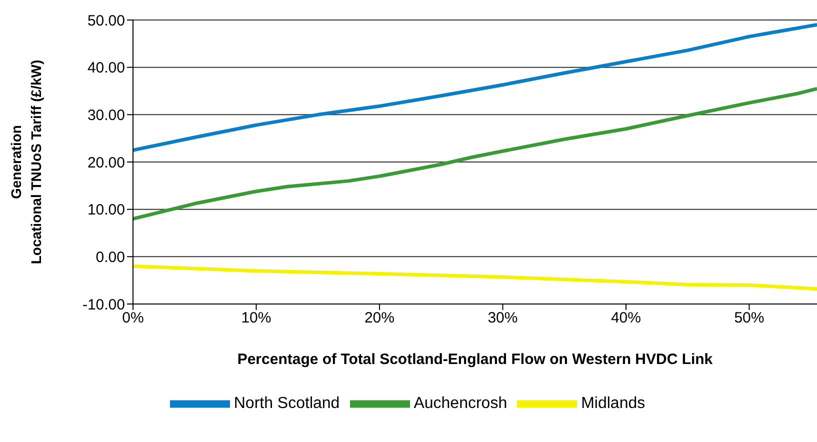 This screenshot has height=442, width=817. I want to click on y-tick-label: 30.00, so click(106, 115).